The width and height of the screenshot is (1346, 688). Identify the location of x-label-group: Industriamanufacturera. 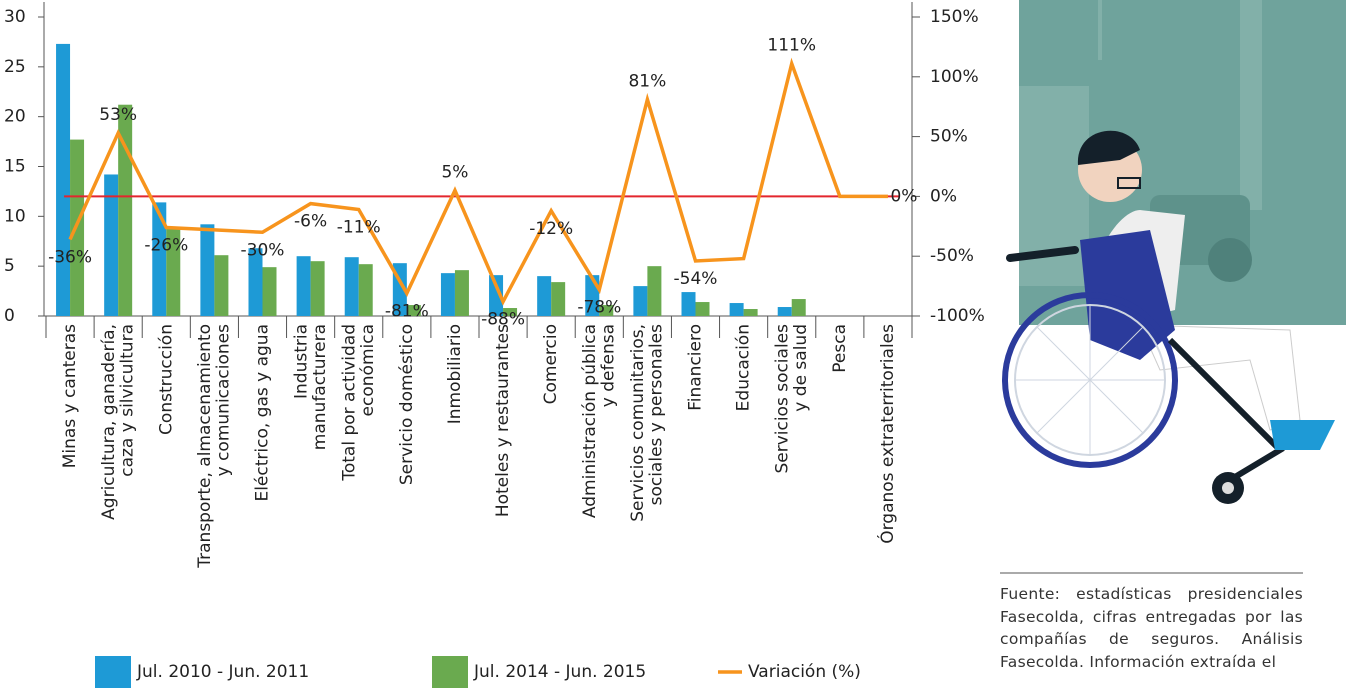
(310, 387).